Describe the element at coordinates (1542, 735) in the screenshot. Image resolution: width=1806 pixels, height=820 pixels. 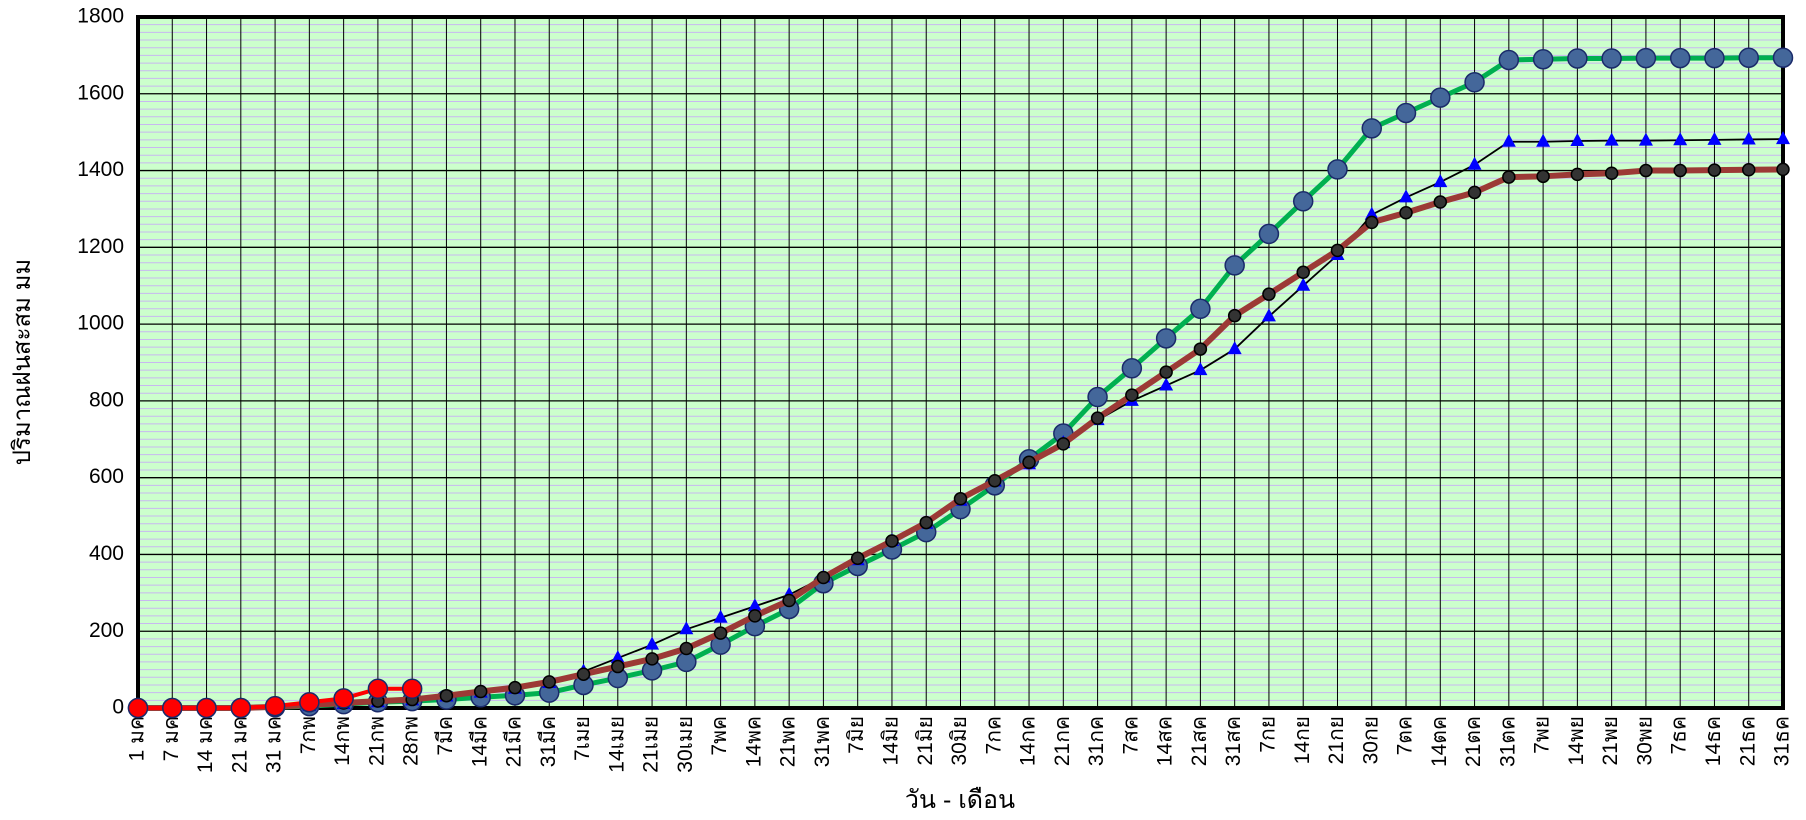
I see `x-tick-label: 7พย` at that location.